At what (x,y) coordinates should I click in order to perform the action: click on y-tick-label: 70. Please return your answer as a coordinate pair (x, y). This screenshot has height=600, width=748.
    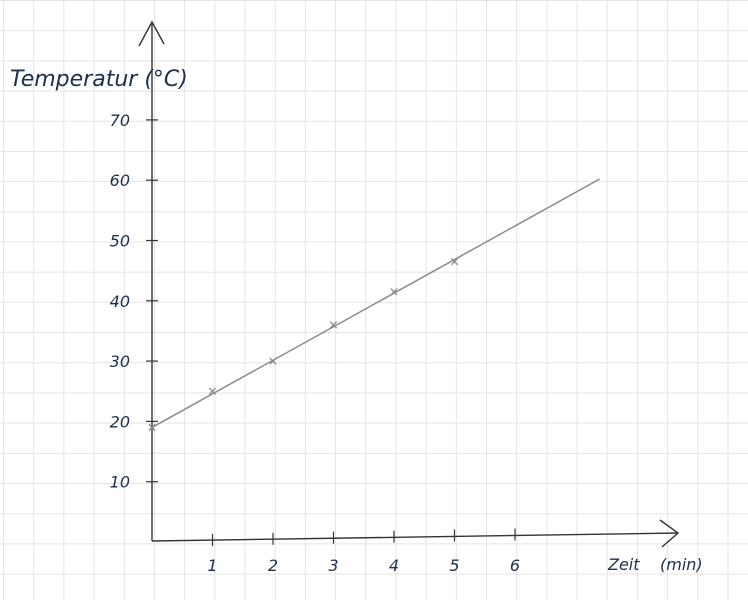
    Looking at the image, I should click on (120, 120).